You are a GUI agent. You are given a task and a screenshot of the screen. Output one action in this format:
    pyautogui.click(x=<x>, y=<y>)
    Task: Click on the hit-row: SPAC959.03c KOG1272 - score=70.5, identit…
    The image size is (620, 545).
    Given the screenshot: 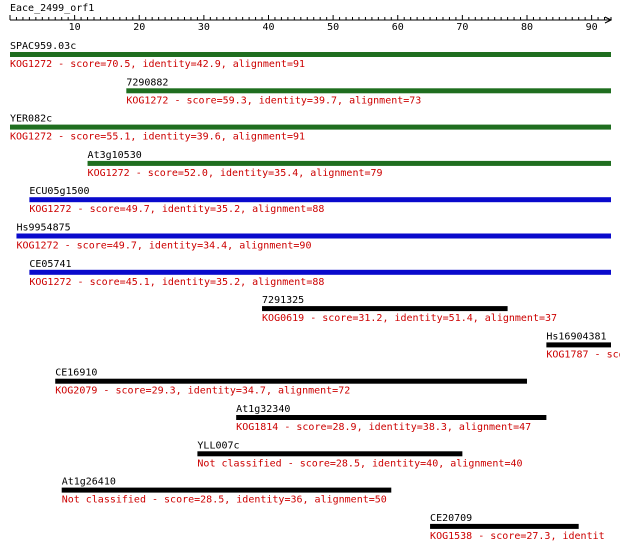 What is the action you would take?
    pyautogui.click(x=310, y=55)
    